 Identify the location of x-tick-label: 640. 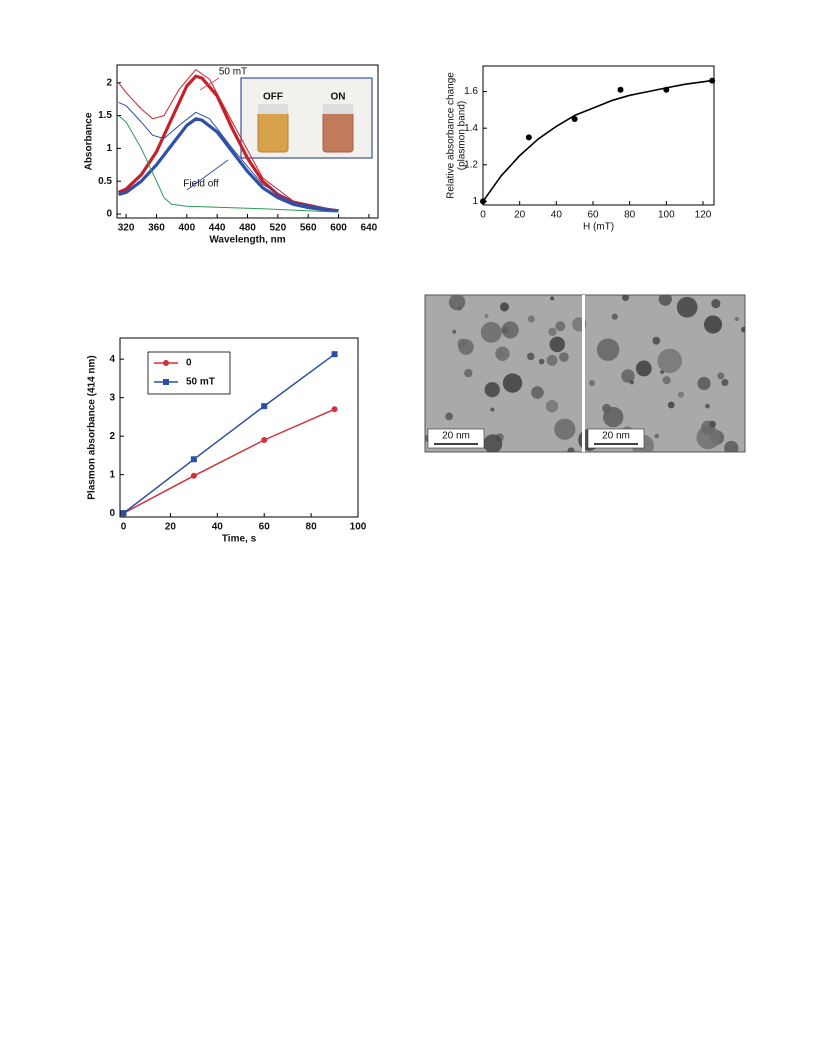
(369, 228).